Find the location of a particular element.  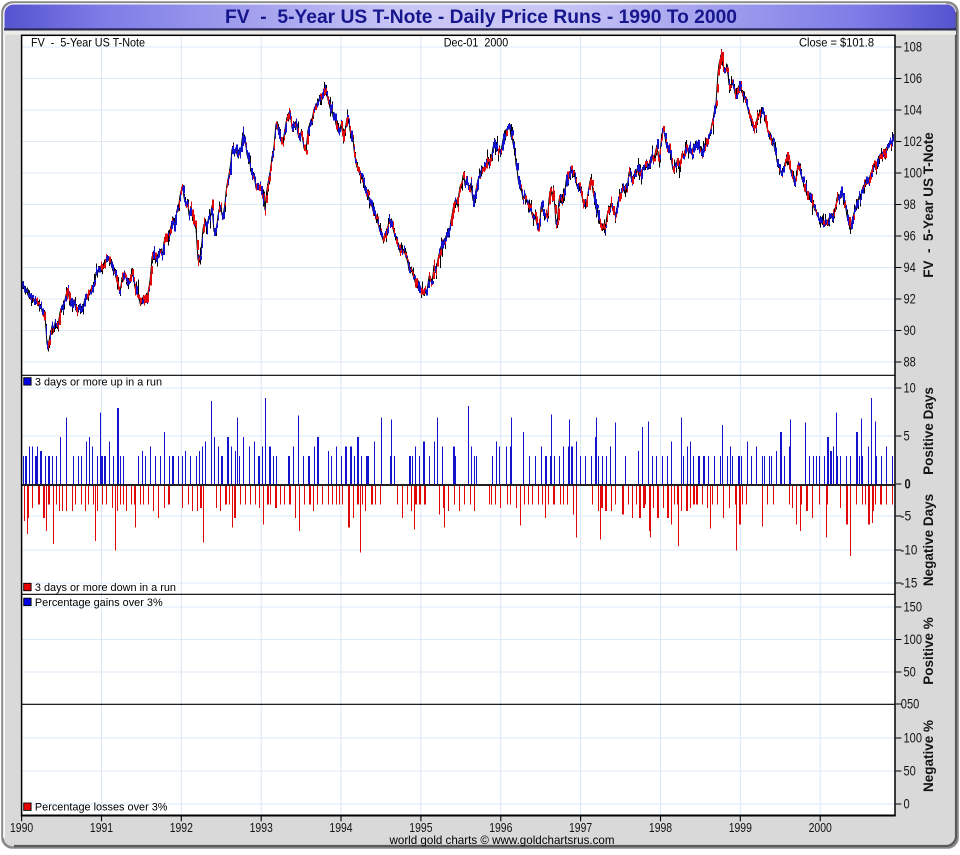

svg-text: 104 is located at coordinates (913, 110).